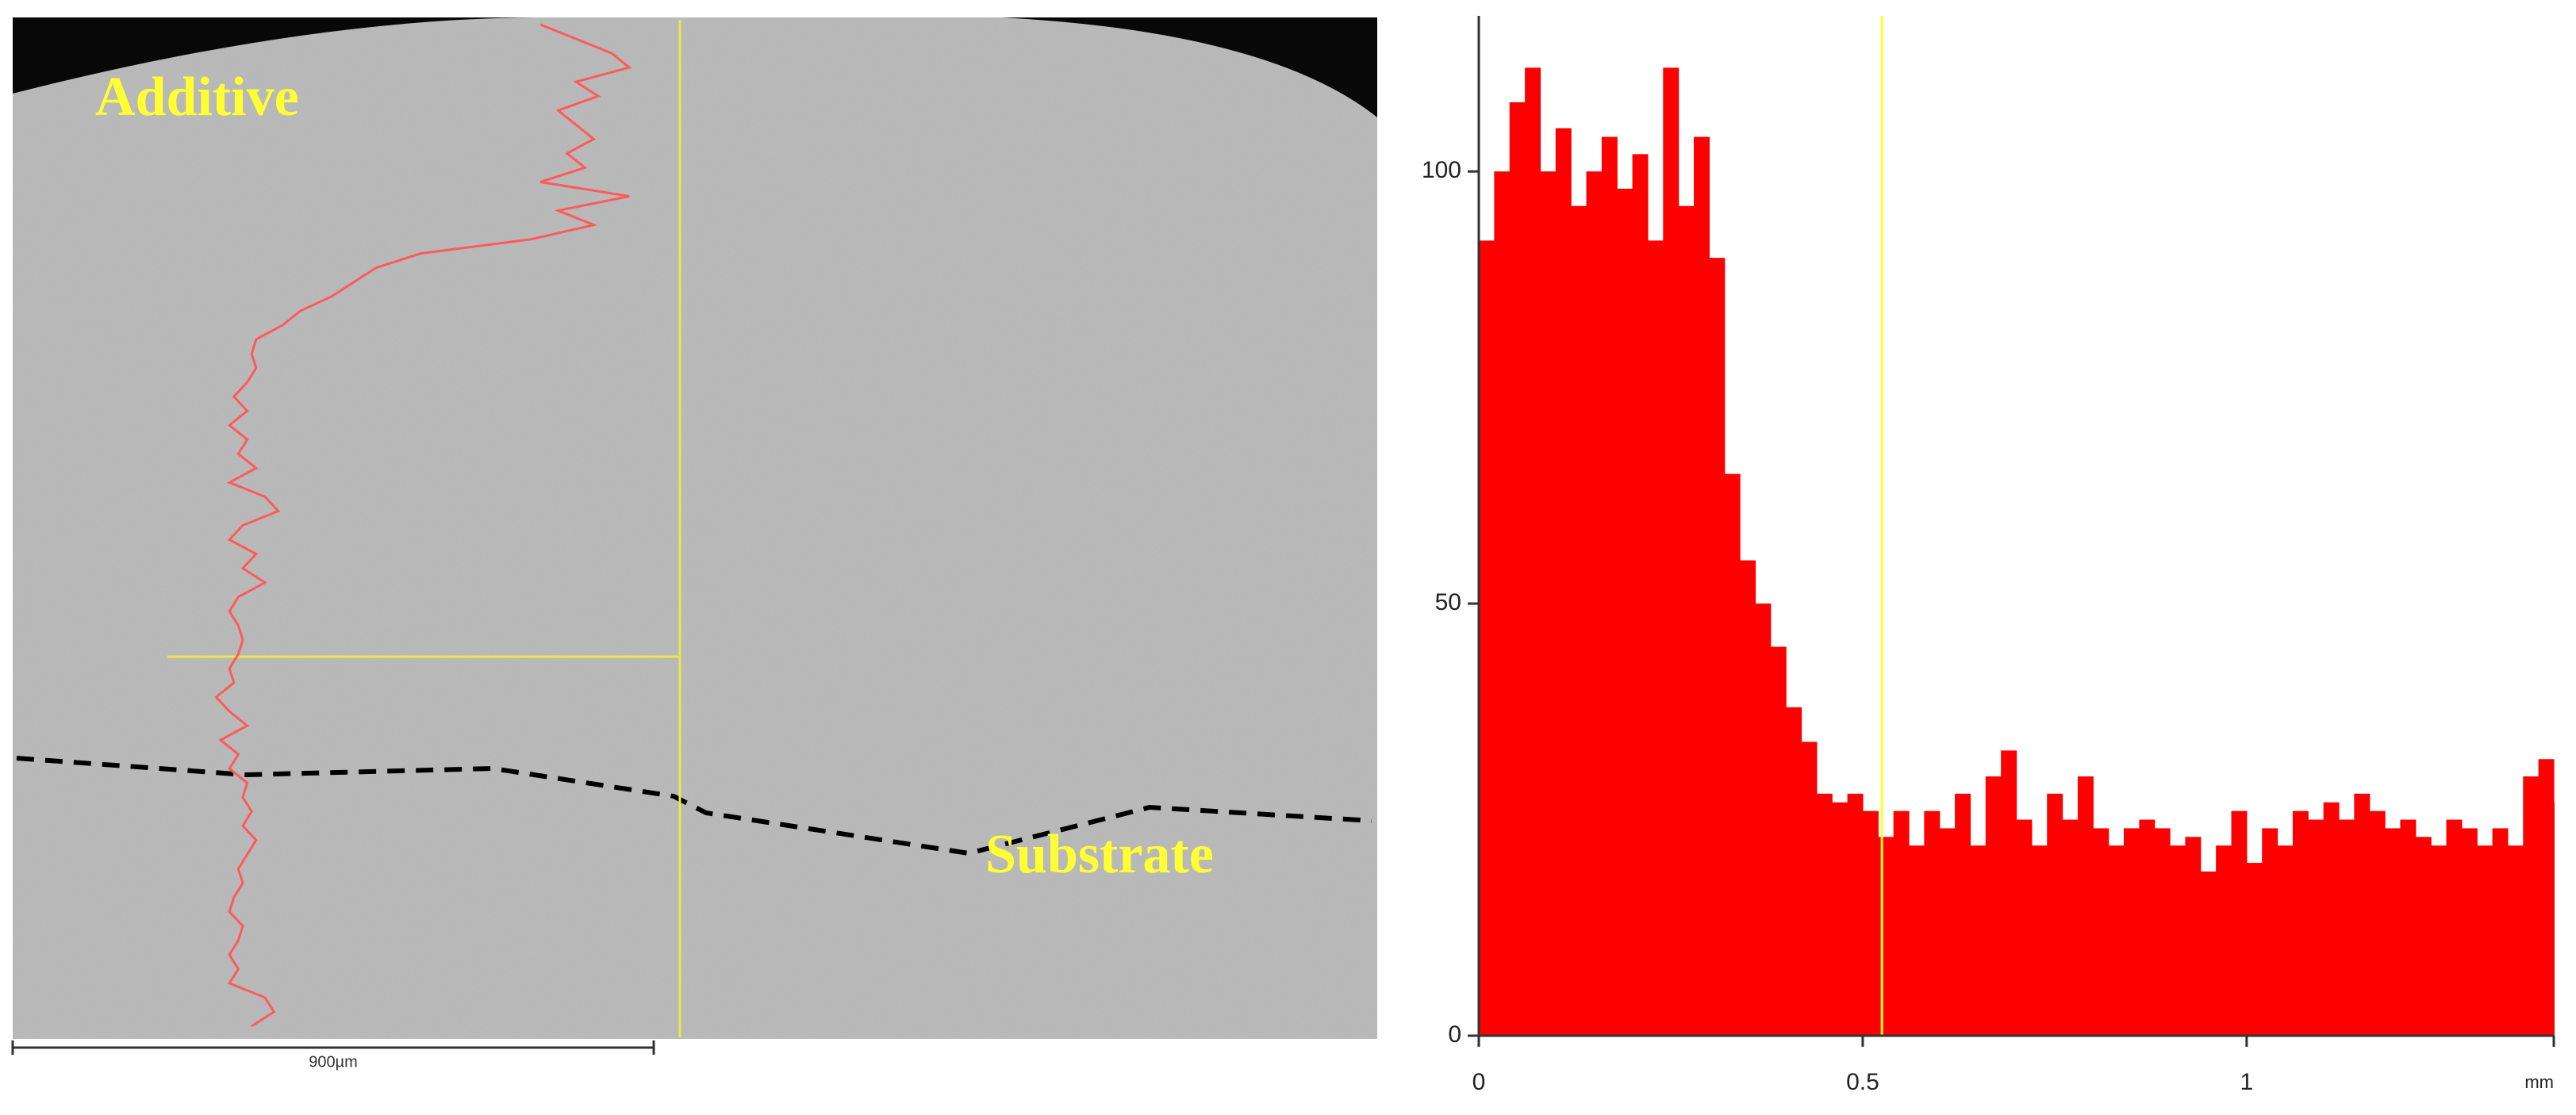 This screenshot has height=1115, width=2576. What do you see at coordinates (197, 97) in the screenshot?
I see `label-additive: Additive` at bounding box center [197, 97].